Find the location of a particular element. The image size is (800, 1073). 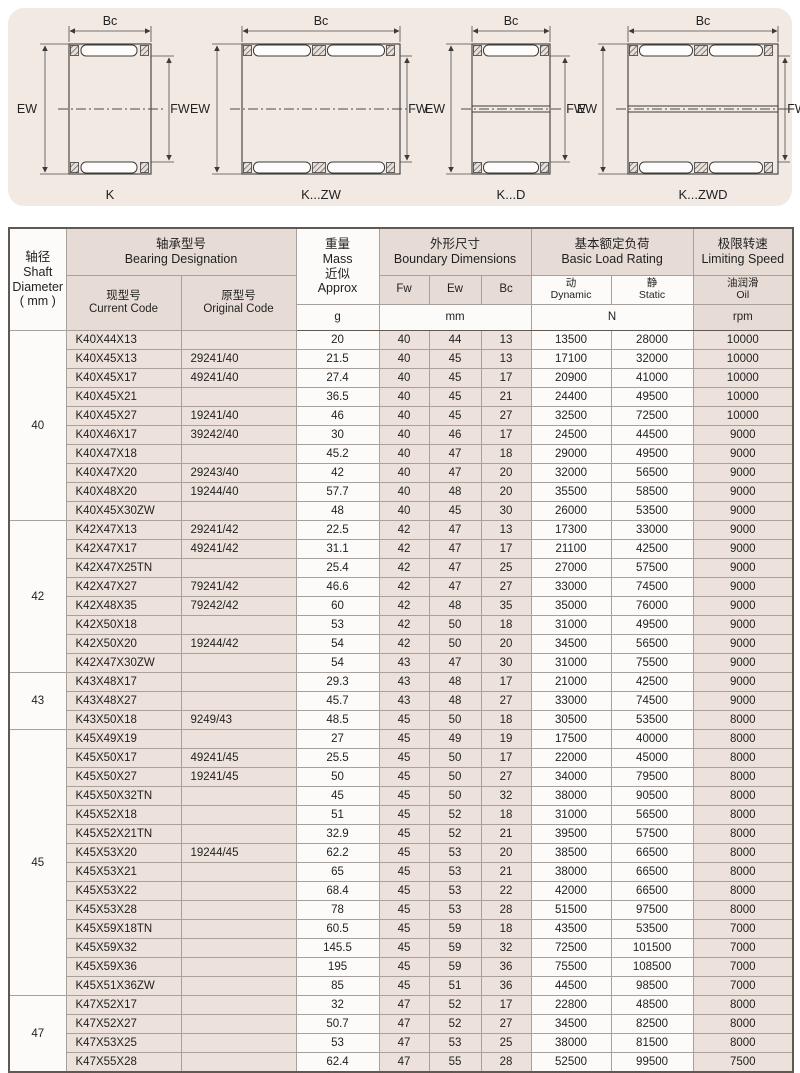

dynamic-load-cell: 17300 is located at coordinates (571, 530).